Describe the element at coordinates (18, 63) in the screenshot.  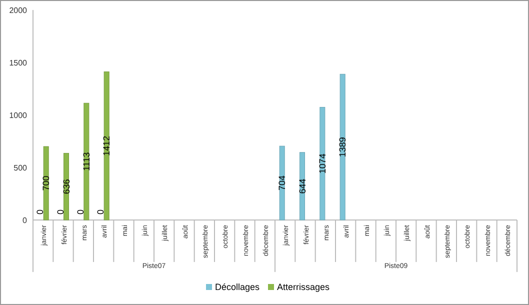
I see `y-tick-label: 1500` at that location.